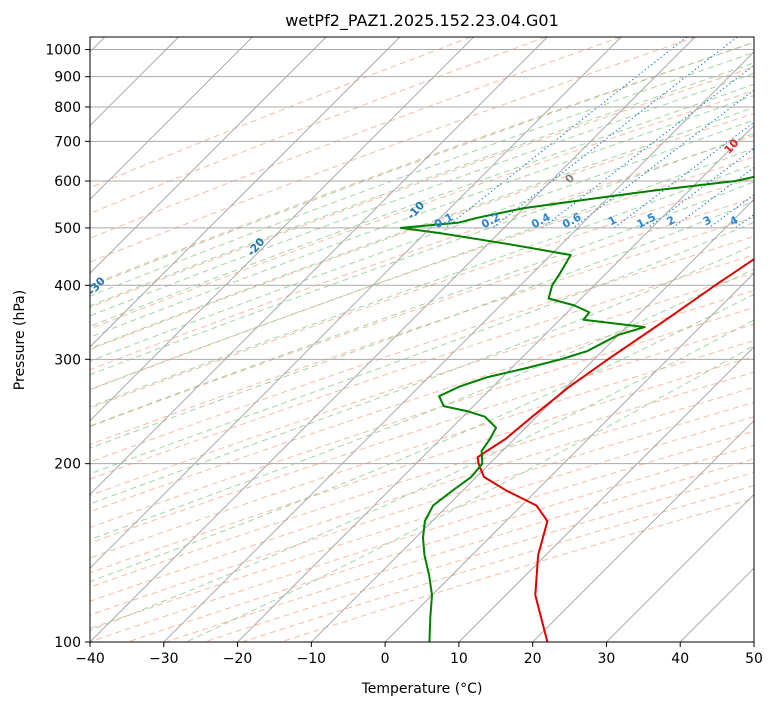 This screenshot has height=708, width=775. Describe the element at coordinates (312, 659) in the screenshot. I see `x-tick-label: −10` at that location.